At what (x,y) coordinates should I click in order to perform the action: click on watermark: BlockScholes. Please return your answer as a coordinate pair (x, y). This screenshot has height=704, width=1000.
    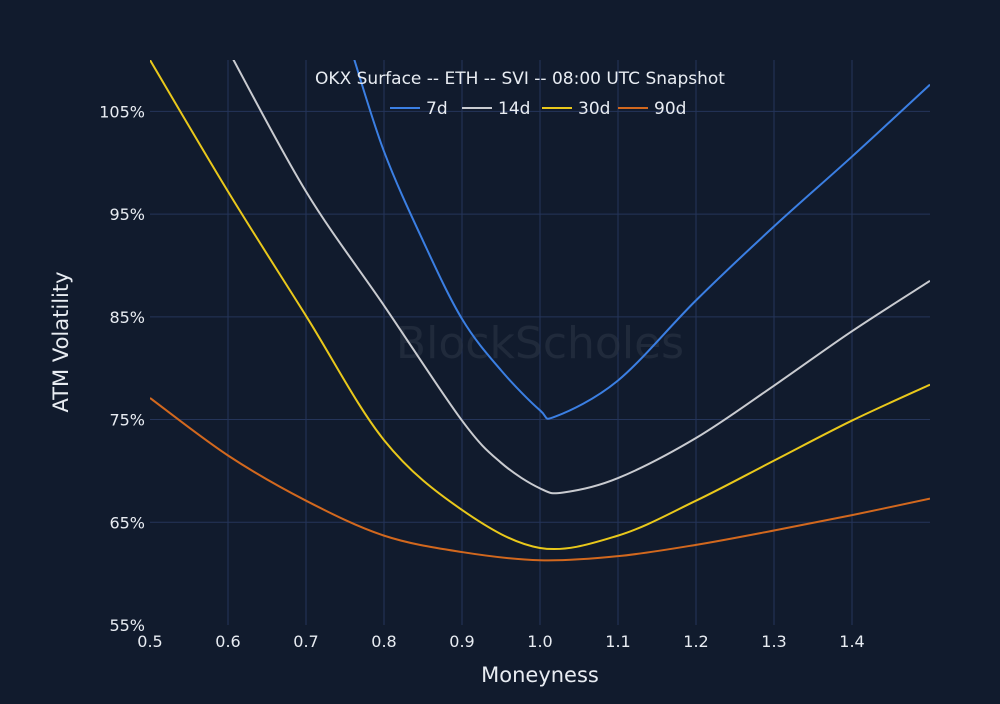
    Looking at the image, I should click on (540, 343).